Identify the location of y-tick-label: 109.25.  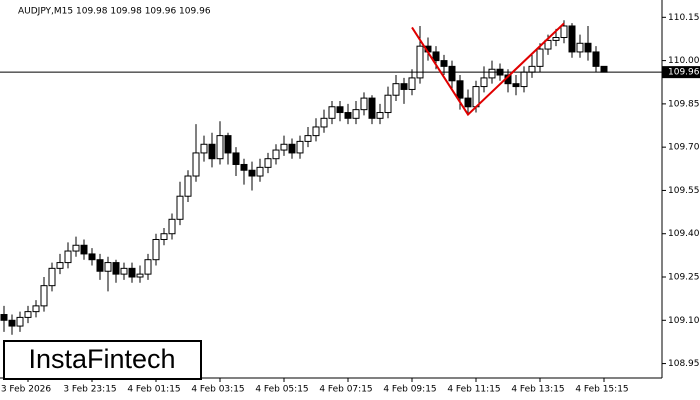
(684, 278).